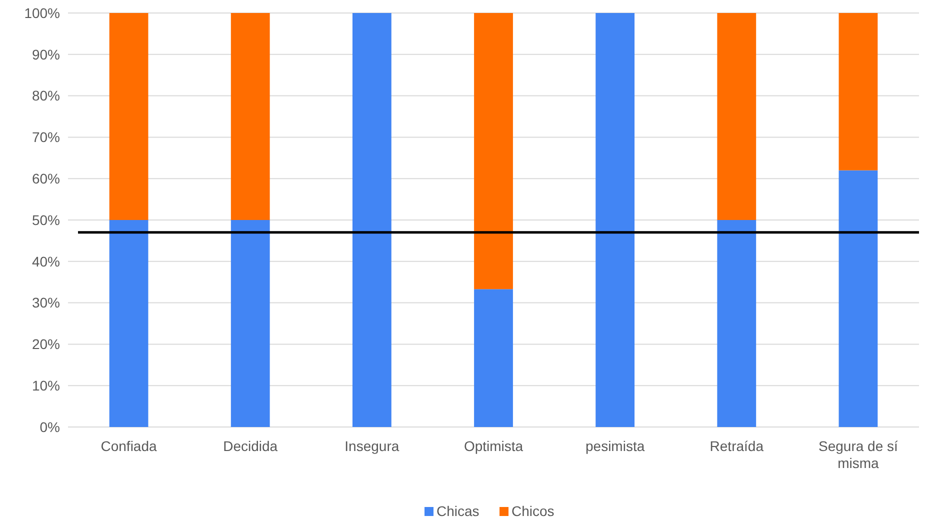  What do you see at coordinates (46, 344) in the screenshot?
I see `y-tick-label: 20%` at bounding box center [46, 344].